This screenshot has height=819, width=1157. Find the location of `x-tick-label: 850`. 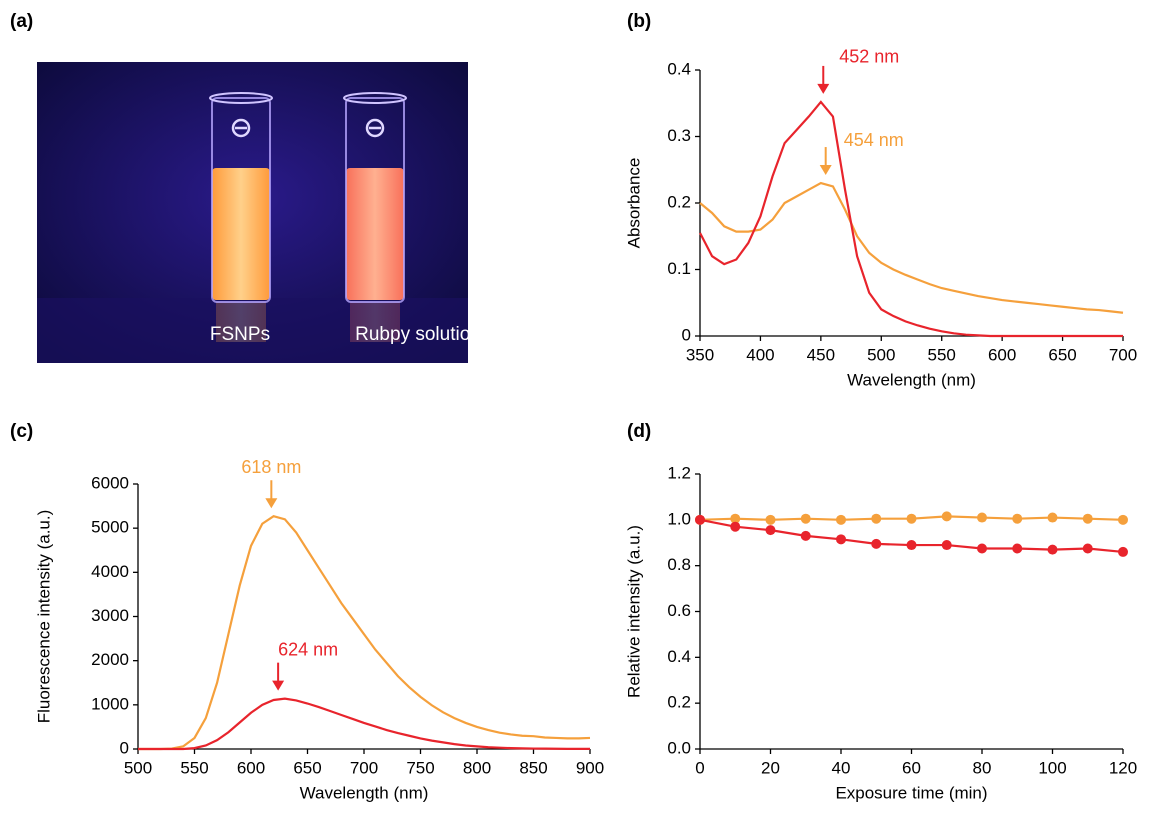

x-tick-label: 850 is located at coordinates (533, 767).